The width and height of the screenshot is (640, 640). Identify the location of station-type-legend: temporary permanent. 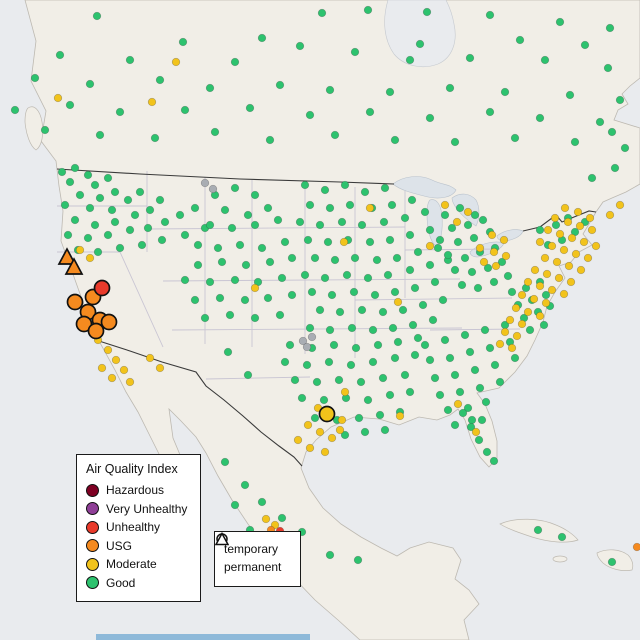
(257, 559).